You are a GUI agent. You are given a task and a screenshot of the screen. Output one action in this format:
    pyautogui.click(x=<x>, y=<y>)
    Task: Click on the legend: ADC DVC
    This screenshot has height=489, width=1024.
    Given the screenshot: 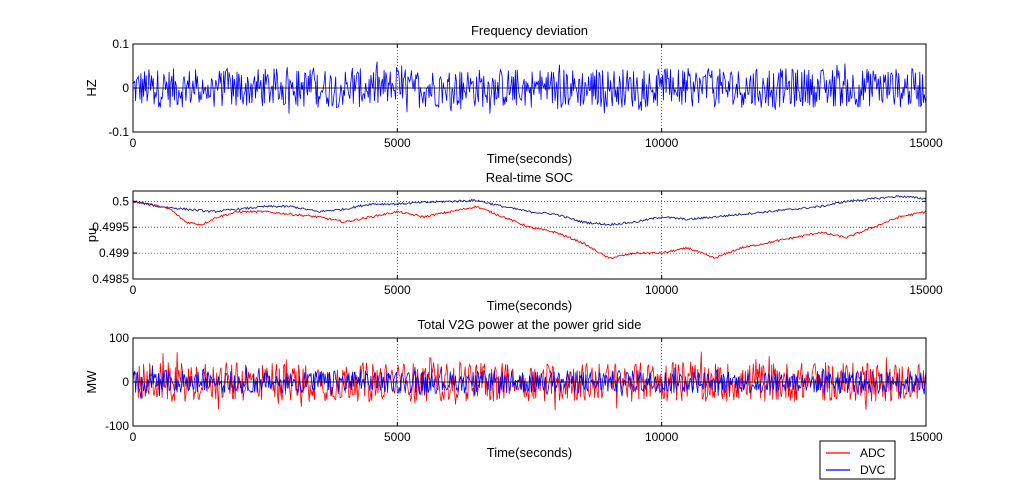 What is the action you would take?
    pyautogui.click(x=857, y=460)
    